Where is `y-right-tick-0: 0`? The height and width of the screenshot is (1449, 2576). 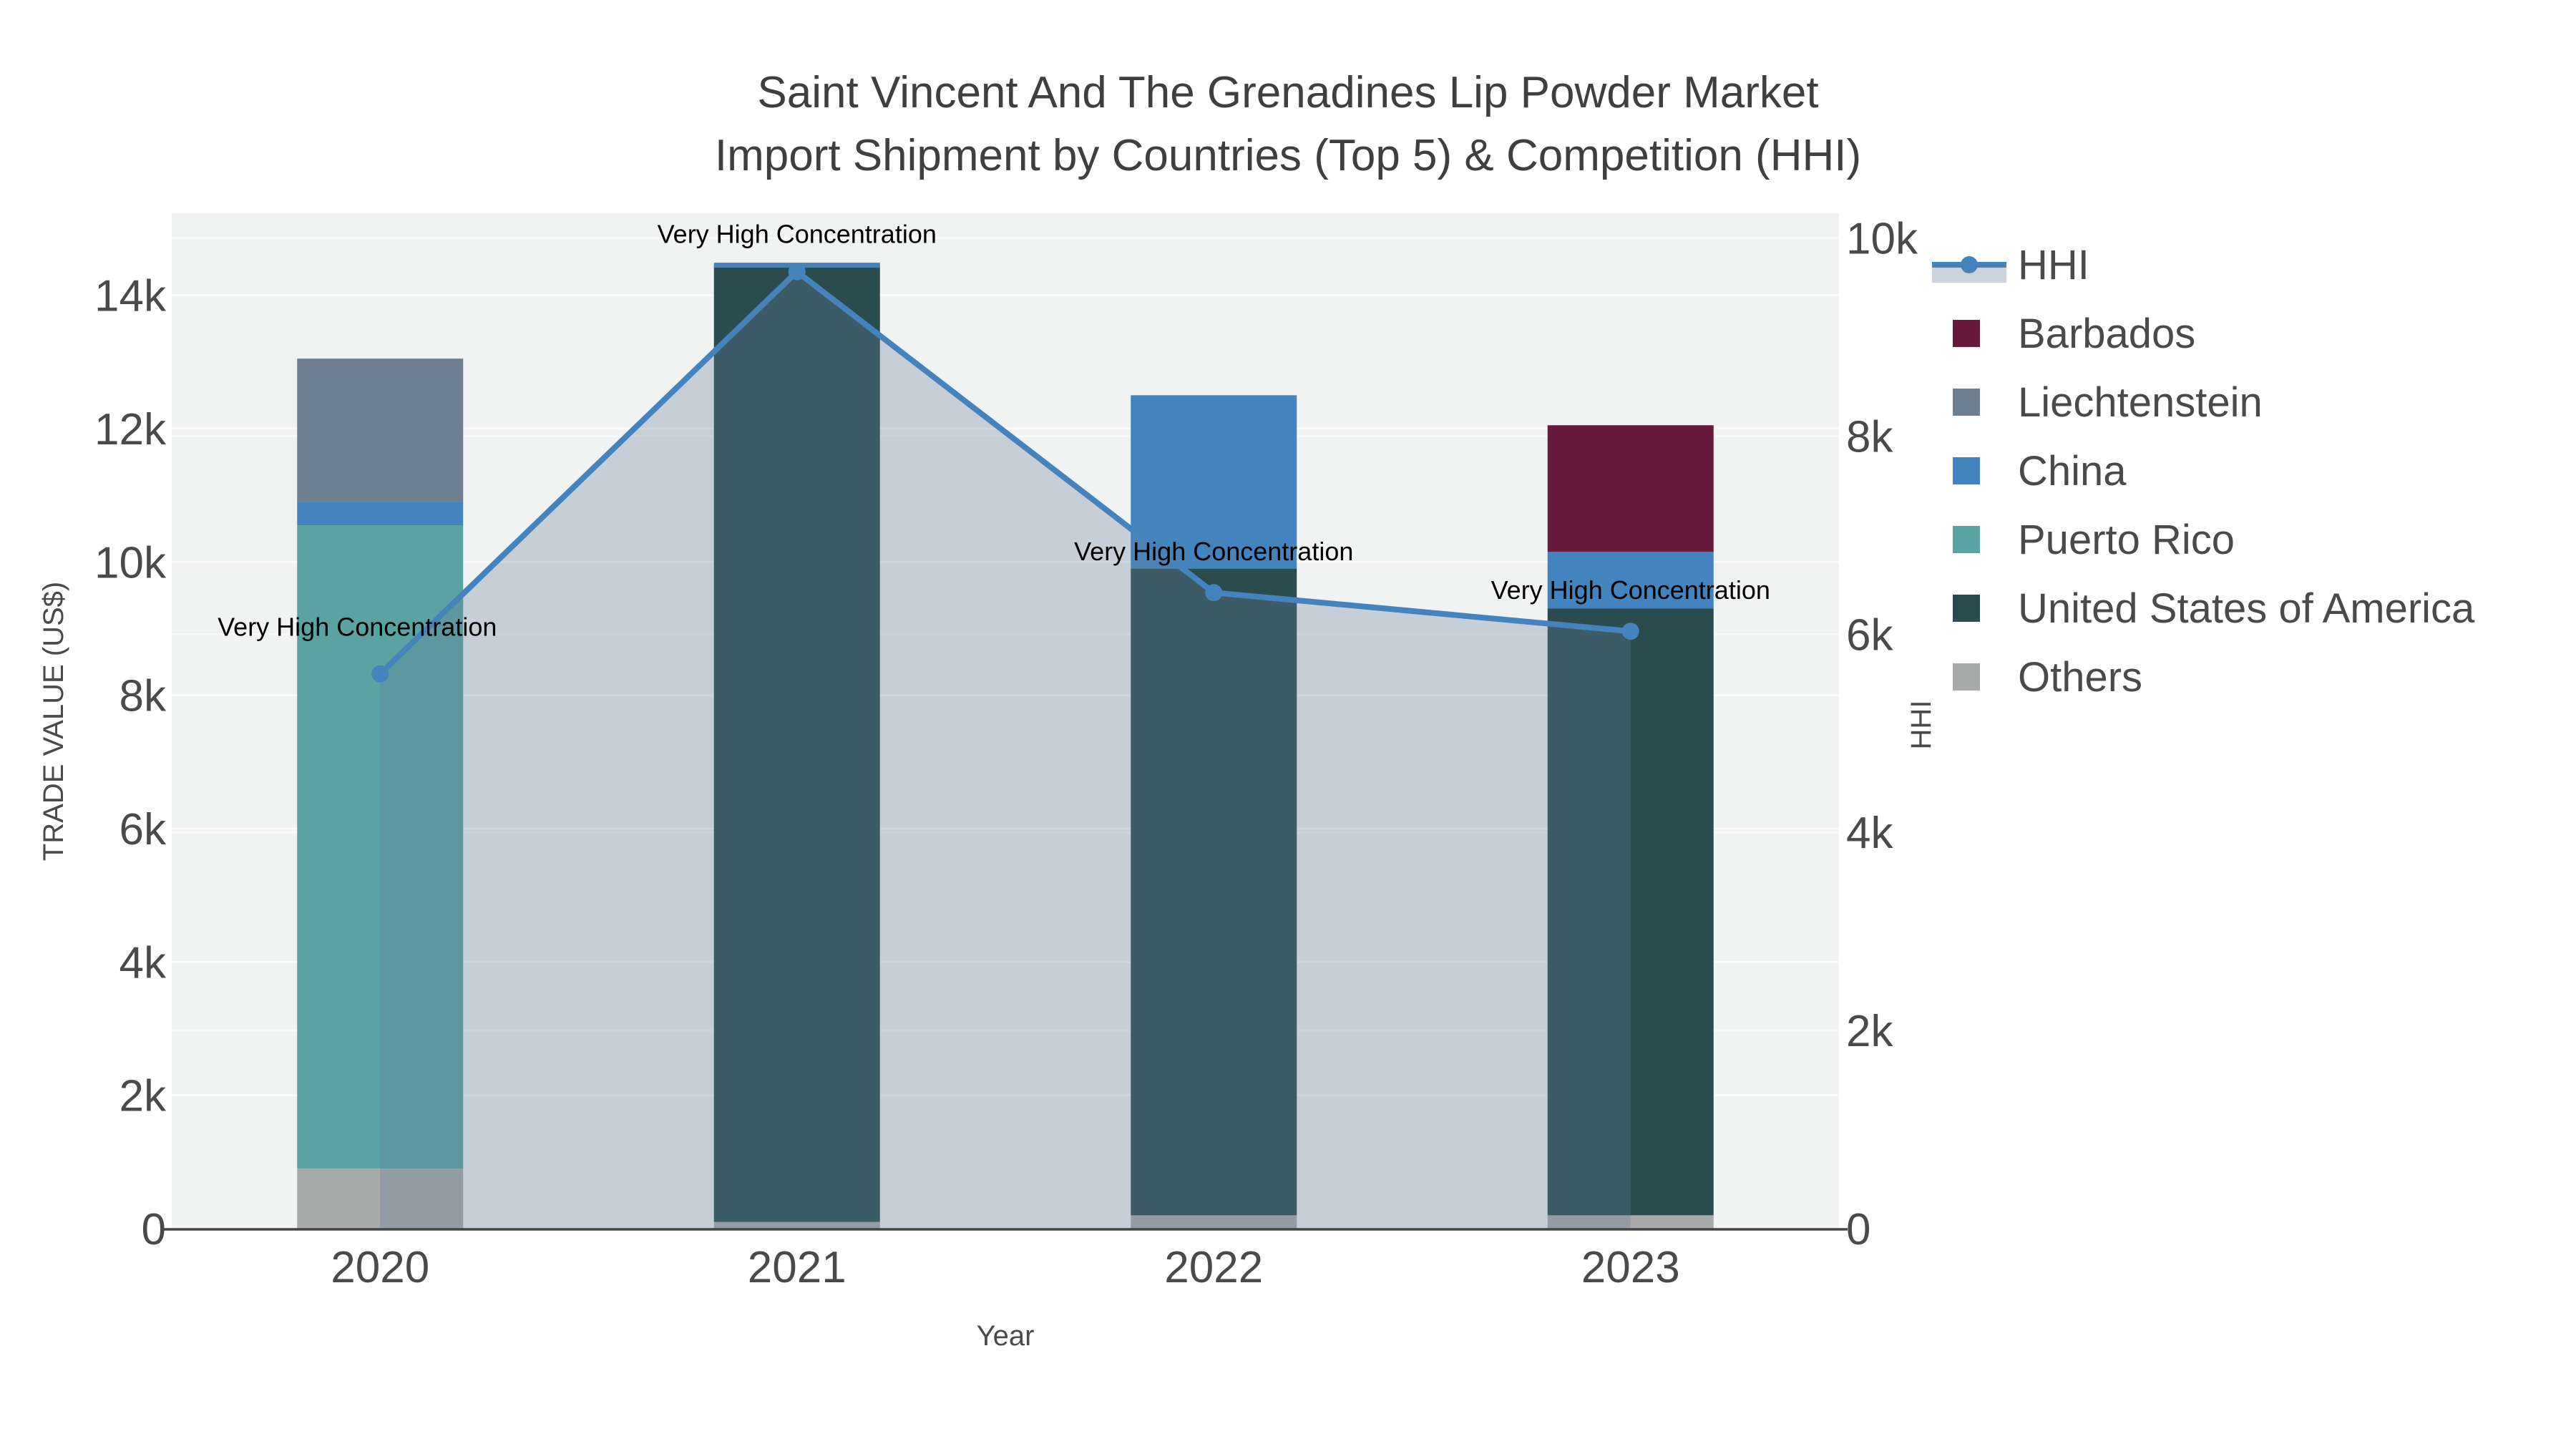
y-right-tick-0: 0 is located at coordinates (1858, 1229).